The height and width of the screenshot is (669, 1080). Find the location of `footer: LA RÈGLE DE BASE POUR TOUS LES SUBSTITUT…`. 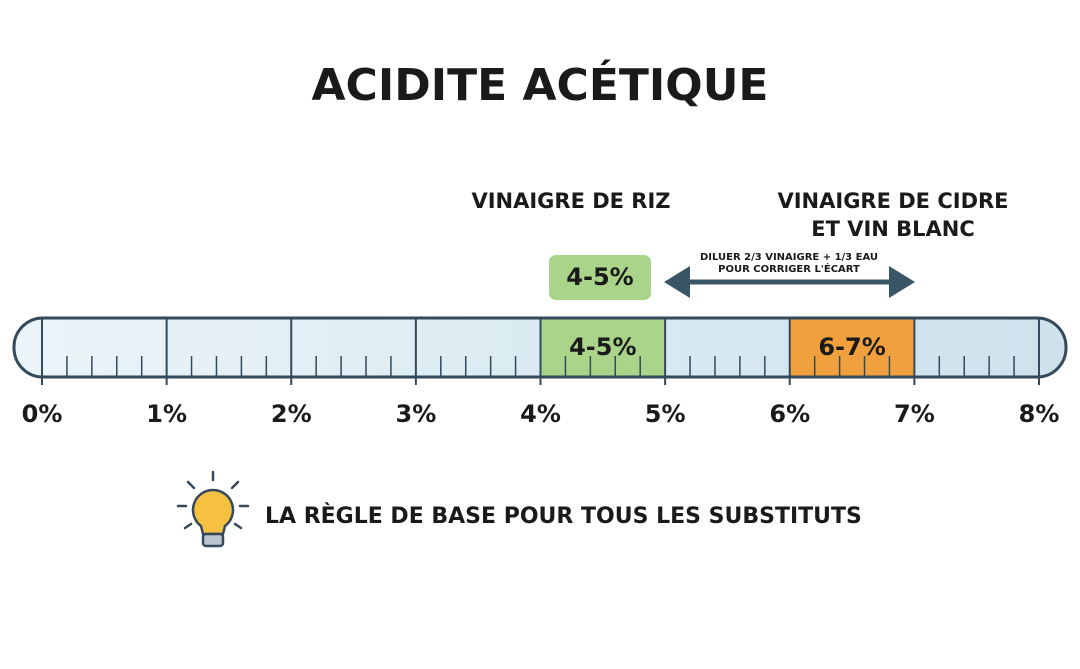

footer: LA RÈGLE DE BASE POUR TOUS LES SUBSTITUT… is located at coordinates (563, 516).